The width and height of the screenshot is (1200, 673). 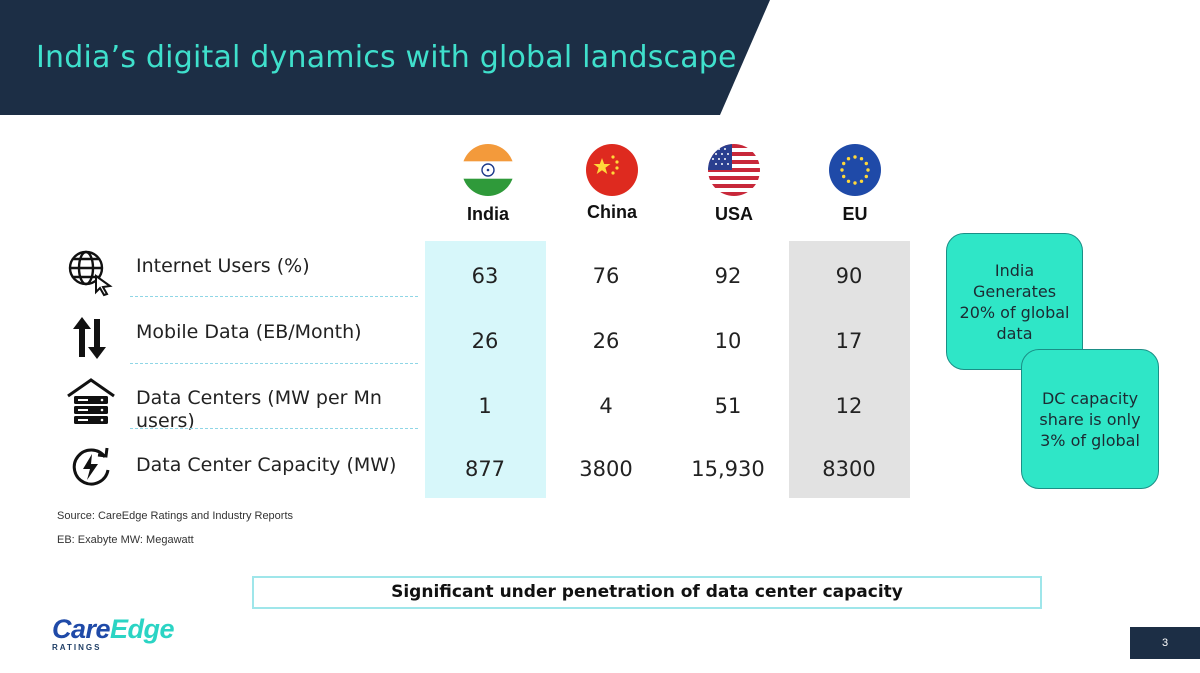 What do you see at coordinates (91, 273) in the screenshot?
I see `globe-cursor-icon` at bounding box center [91, 273].